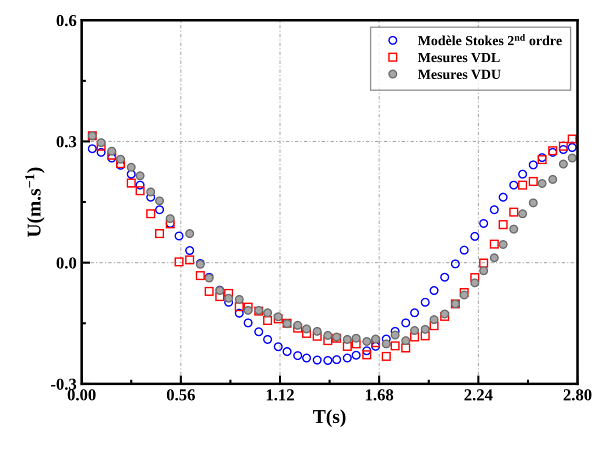  What do you see at coordinates (478, 395) in the screenshot?
I see `x-tick-label: 2.24` at bounding box center [478, 395].